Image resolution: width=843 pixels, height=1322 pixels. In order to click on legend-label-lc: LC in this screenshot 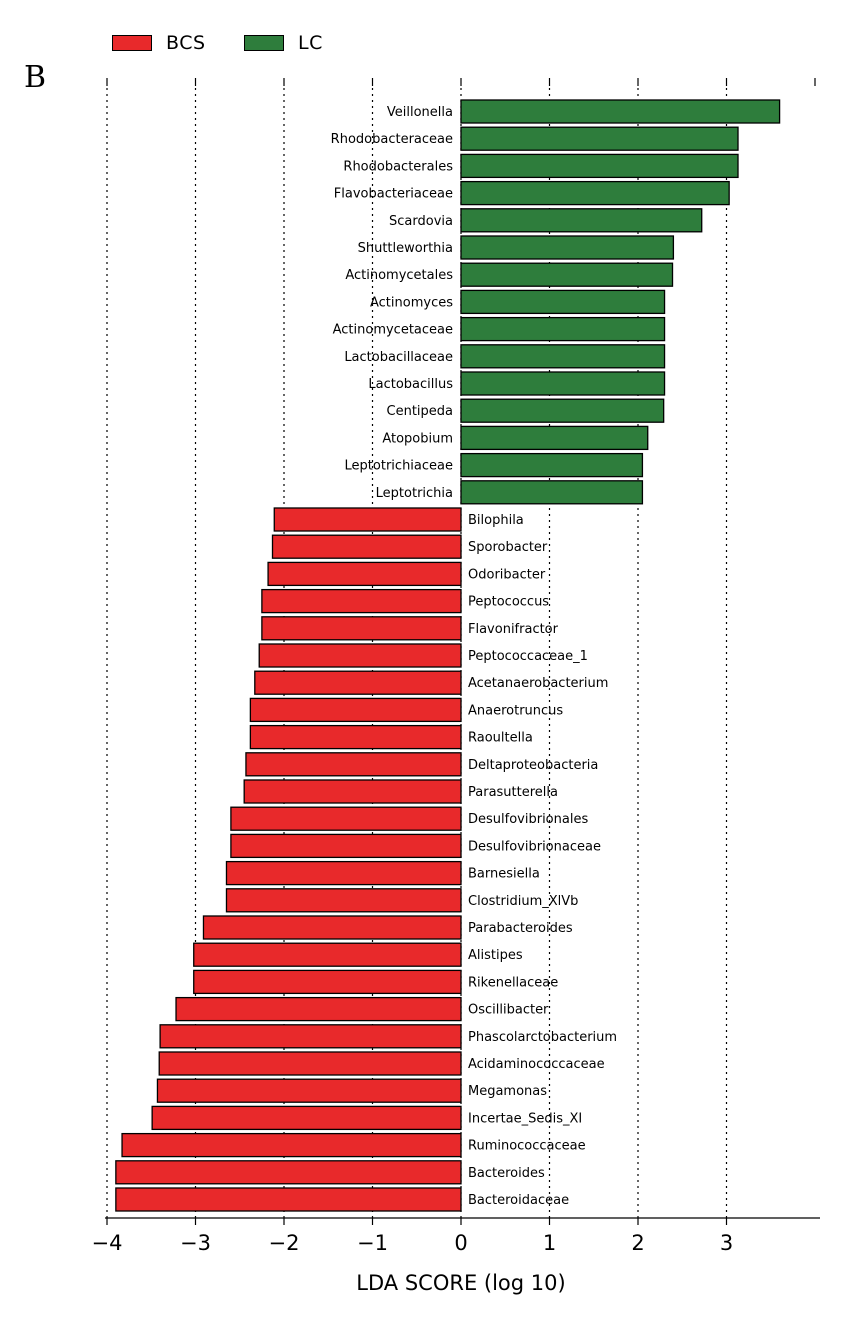, I will do `click(310, 43)`.